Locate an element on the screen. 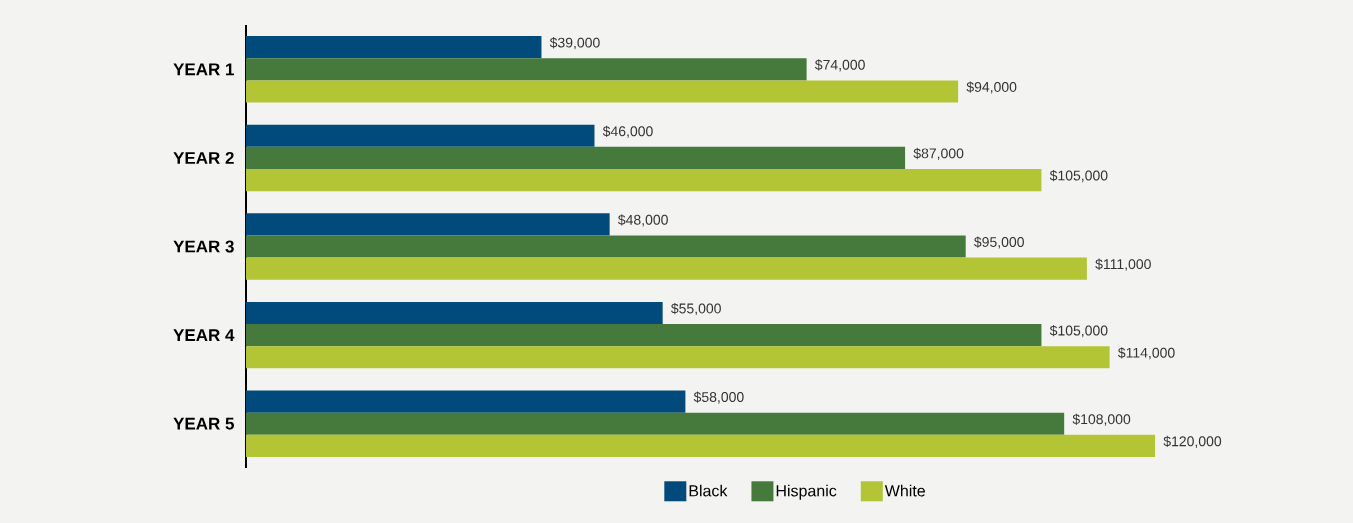 The width and height of the screenshot is (1353, 523). y-tick-label: YEAR 5 is located at coordinates (203, 423).